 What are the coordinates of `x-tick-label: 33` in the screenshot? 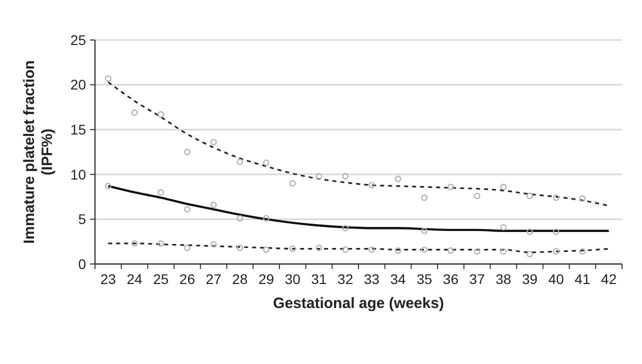 It's located at (372, 279).